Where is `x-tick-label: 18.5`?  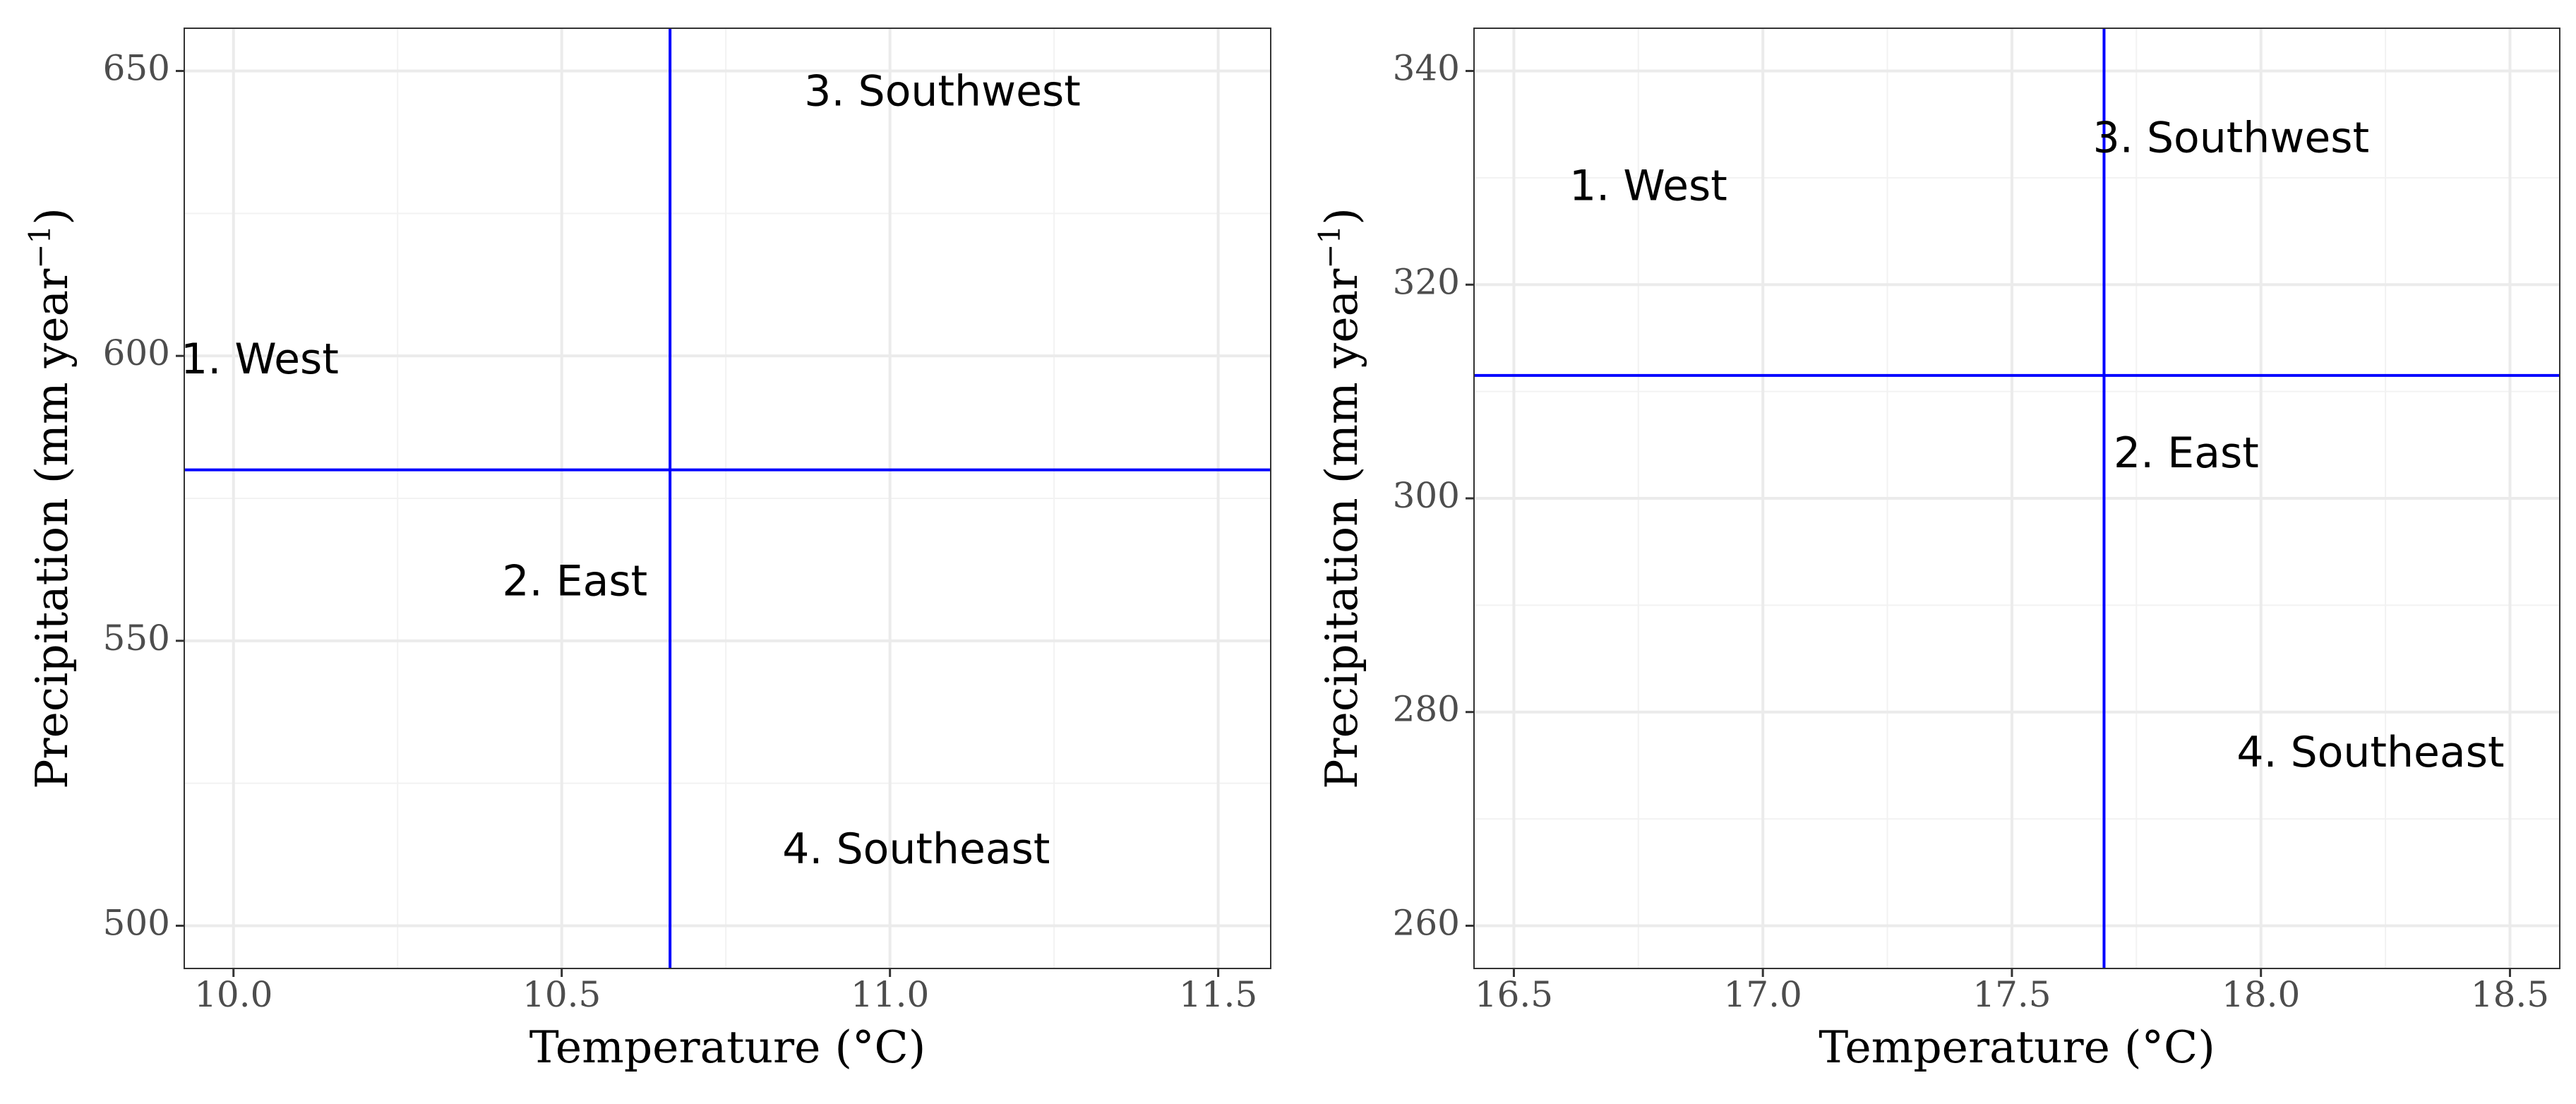
x-tick-label: 18.5 is located at coordinates (2510, 995).